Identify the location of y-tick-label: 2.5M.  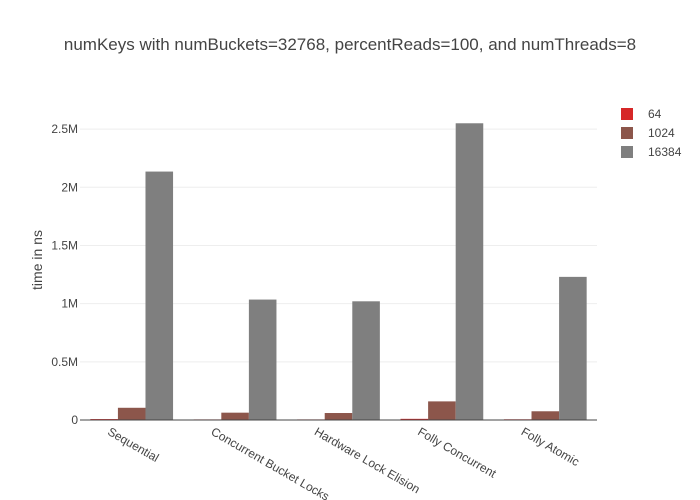
(64, 129).